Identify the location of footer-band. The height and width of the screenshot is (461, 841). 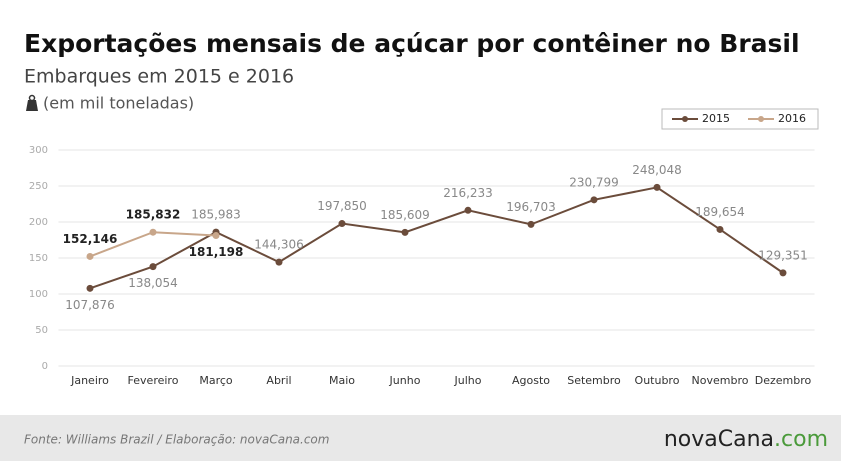
(420, 438).